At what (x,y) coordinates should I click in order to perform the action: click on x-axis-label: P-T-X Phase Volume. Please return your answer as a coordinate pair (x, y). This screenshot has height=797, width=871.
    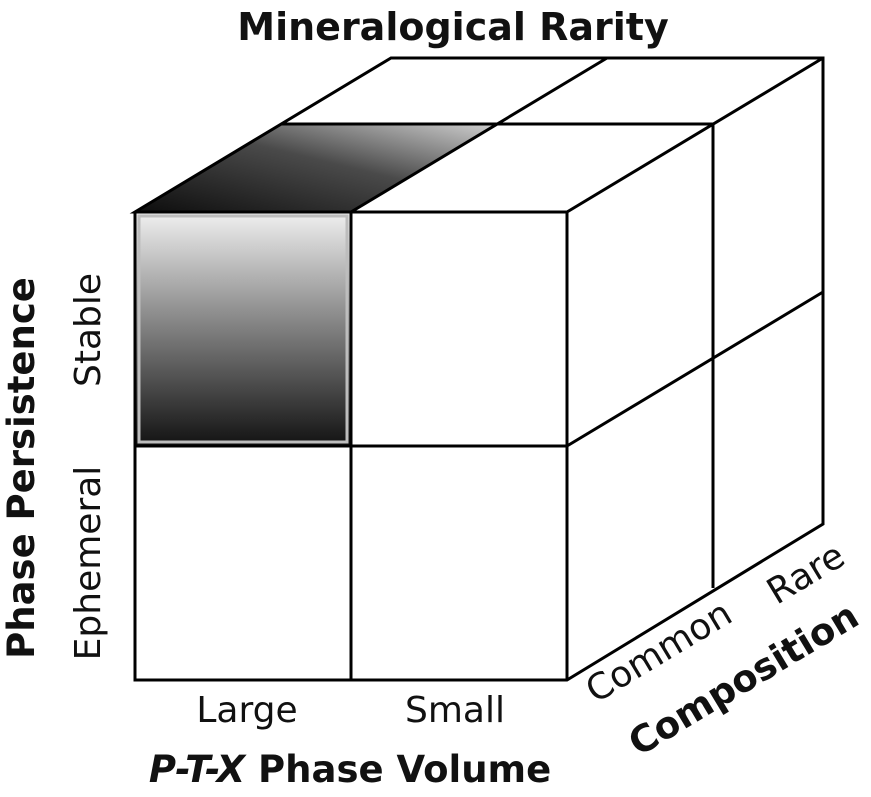
    Looking at the image, I should click on (350, 769).